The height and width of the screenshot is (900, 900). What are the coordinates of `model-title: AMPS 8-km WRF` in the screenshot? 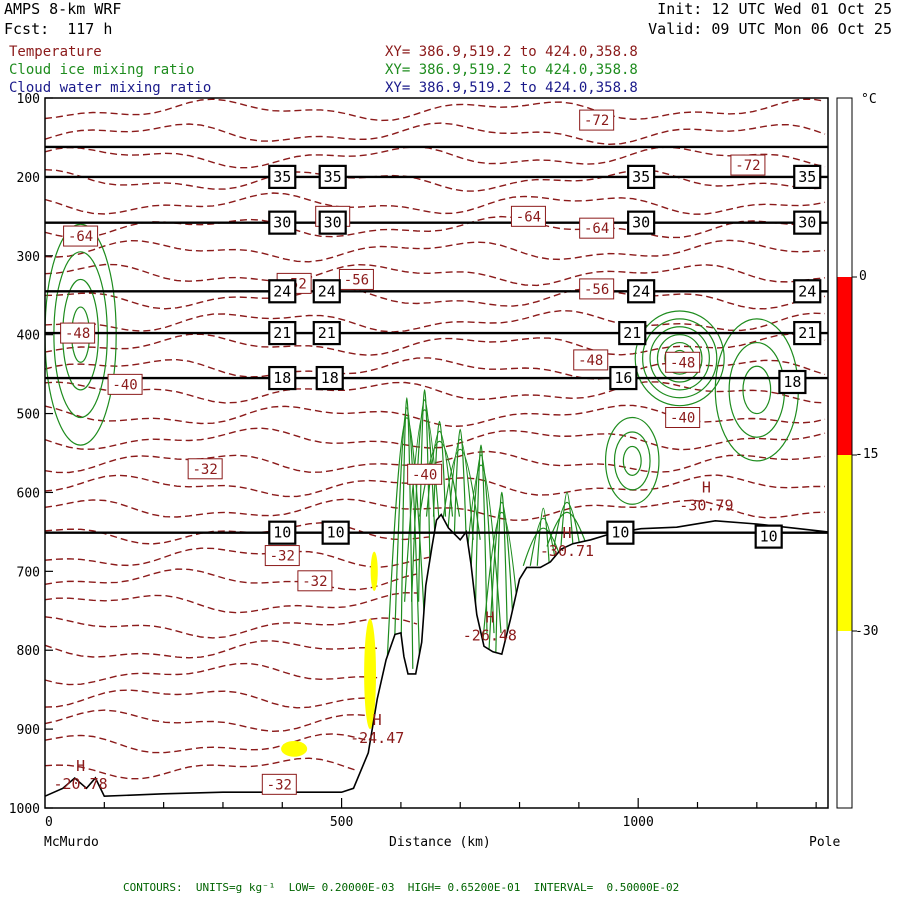 It's located at (63, 9).